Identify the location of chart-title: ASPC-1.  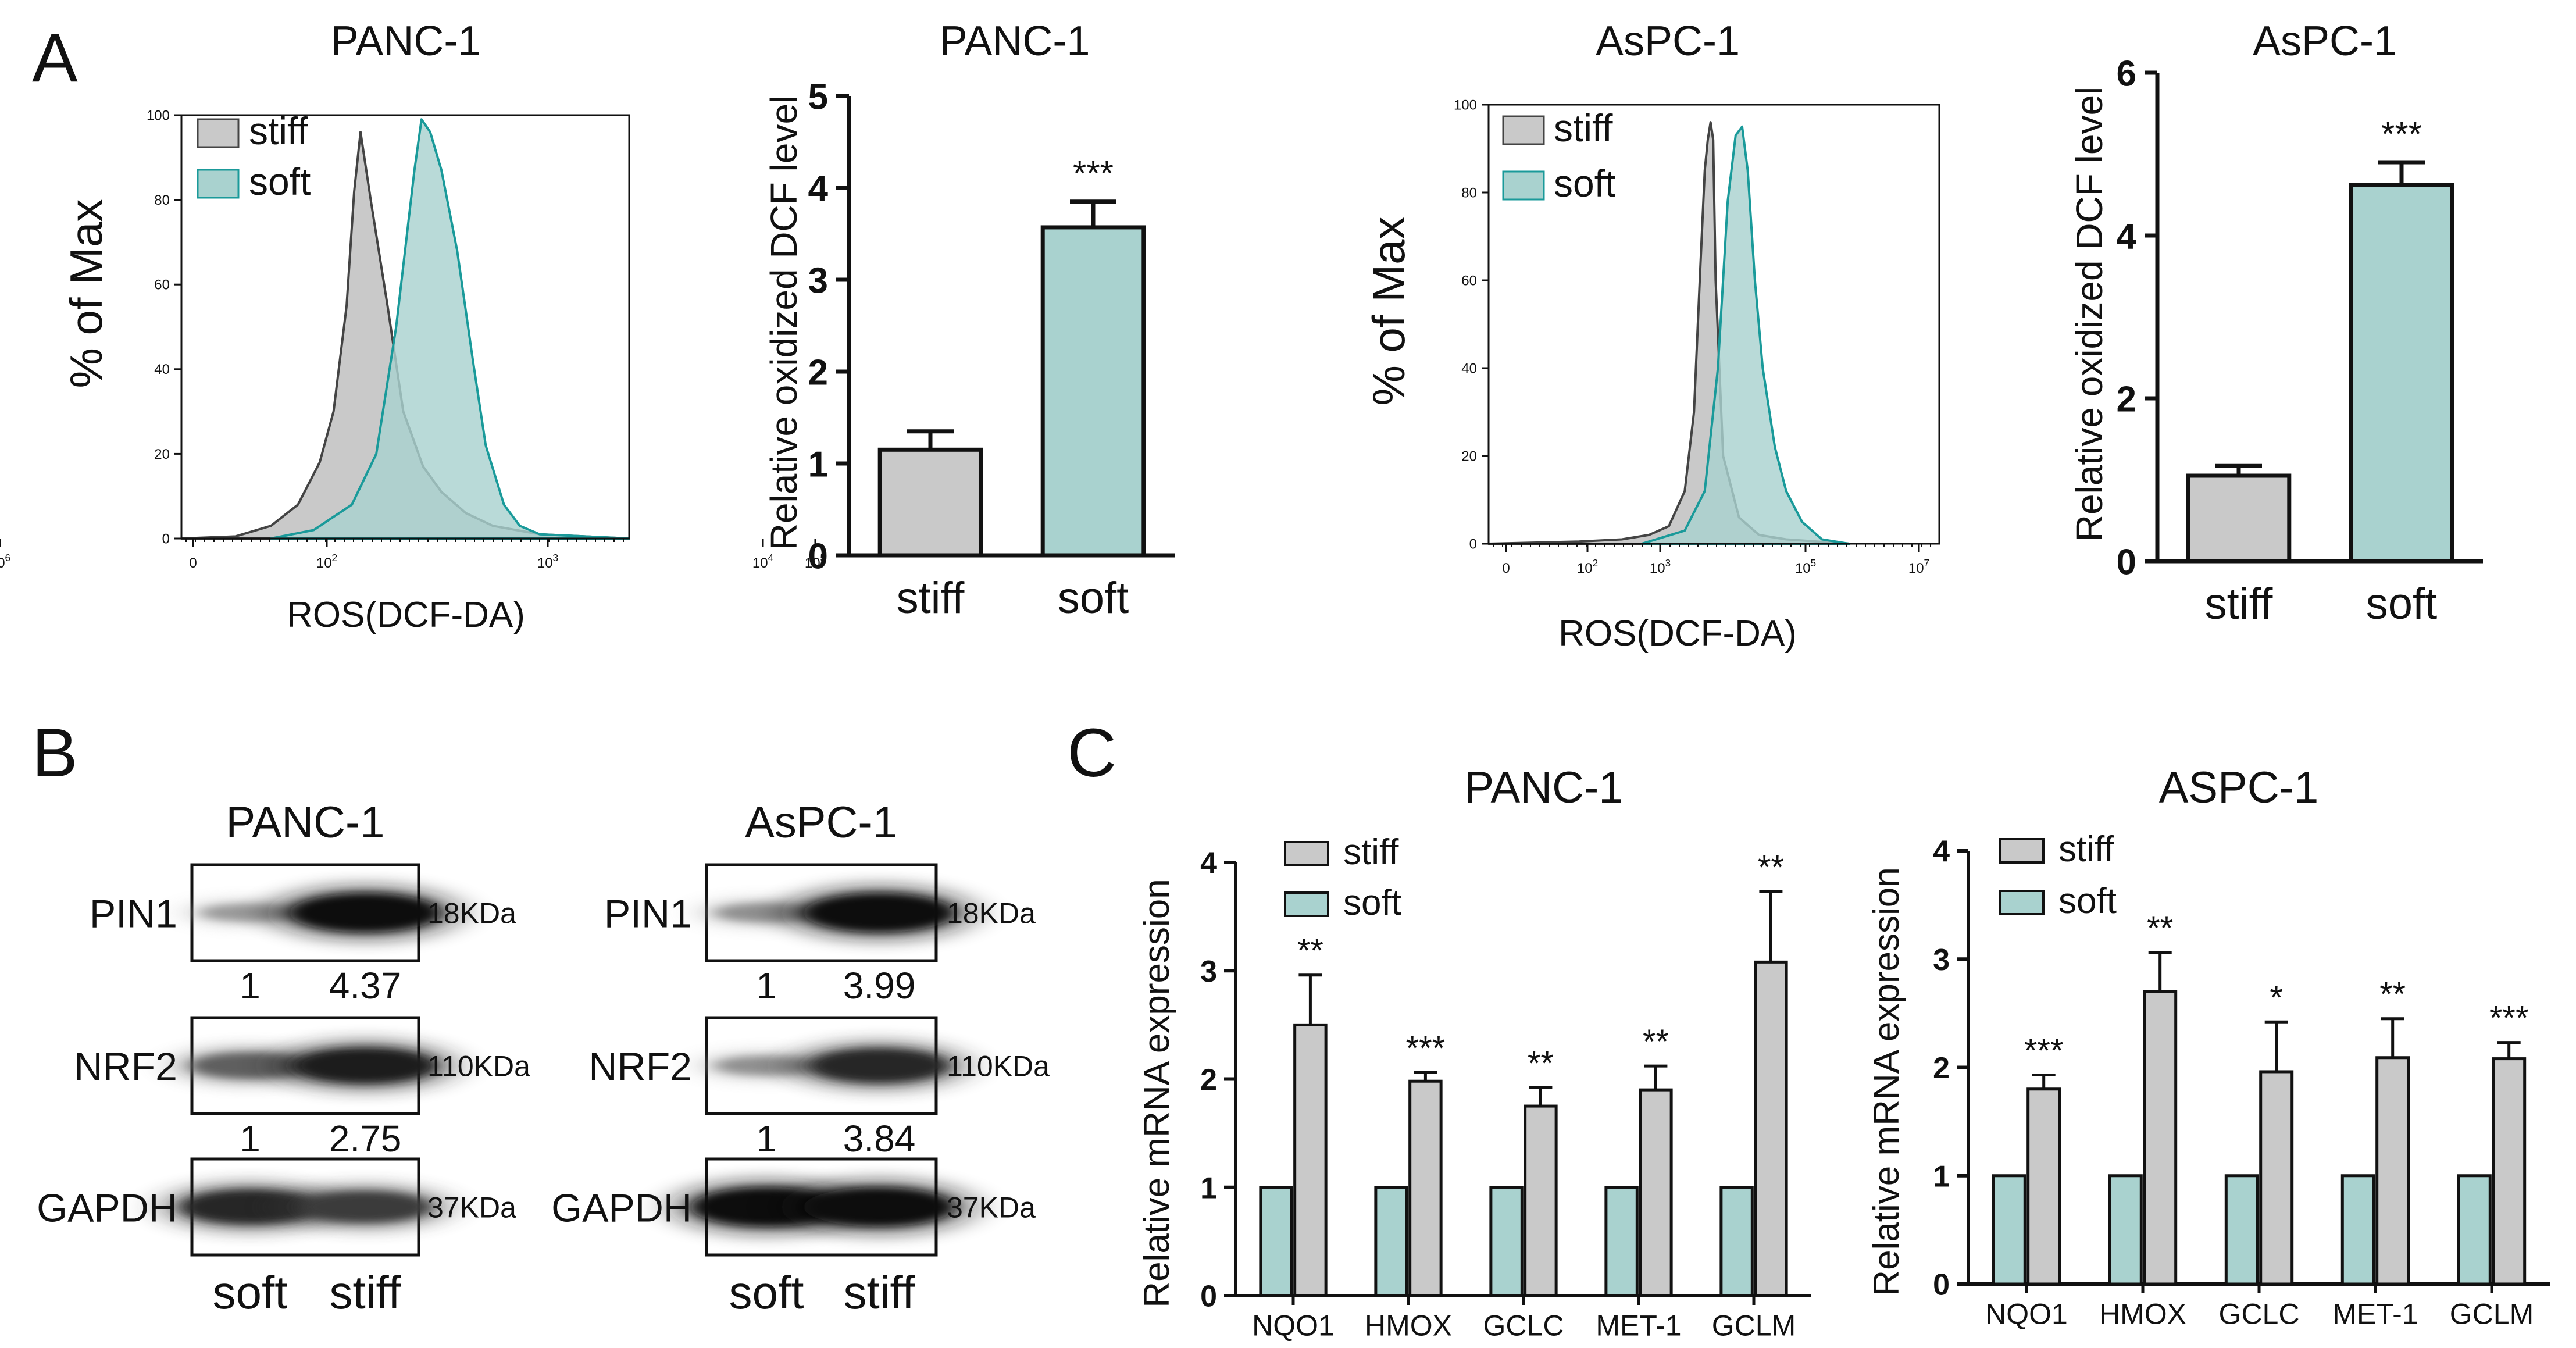
(2239, 788).